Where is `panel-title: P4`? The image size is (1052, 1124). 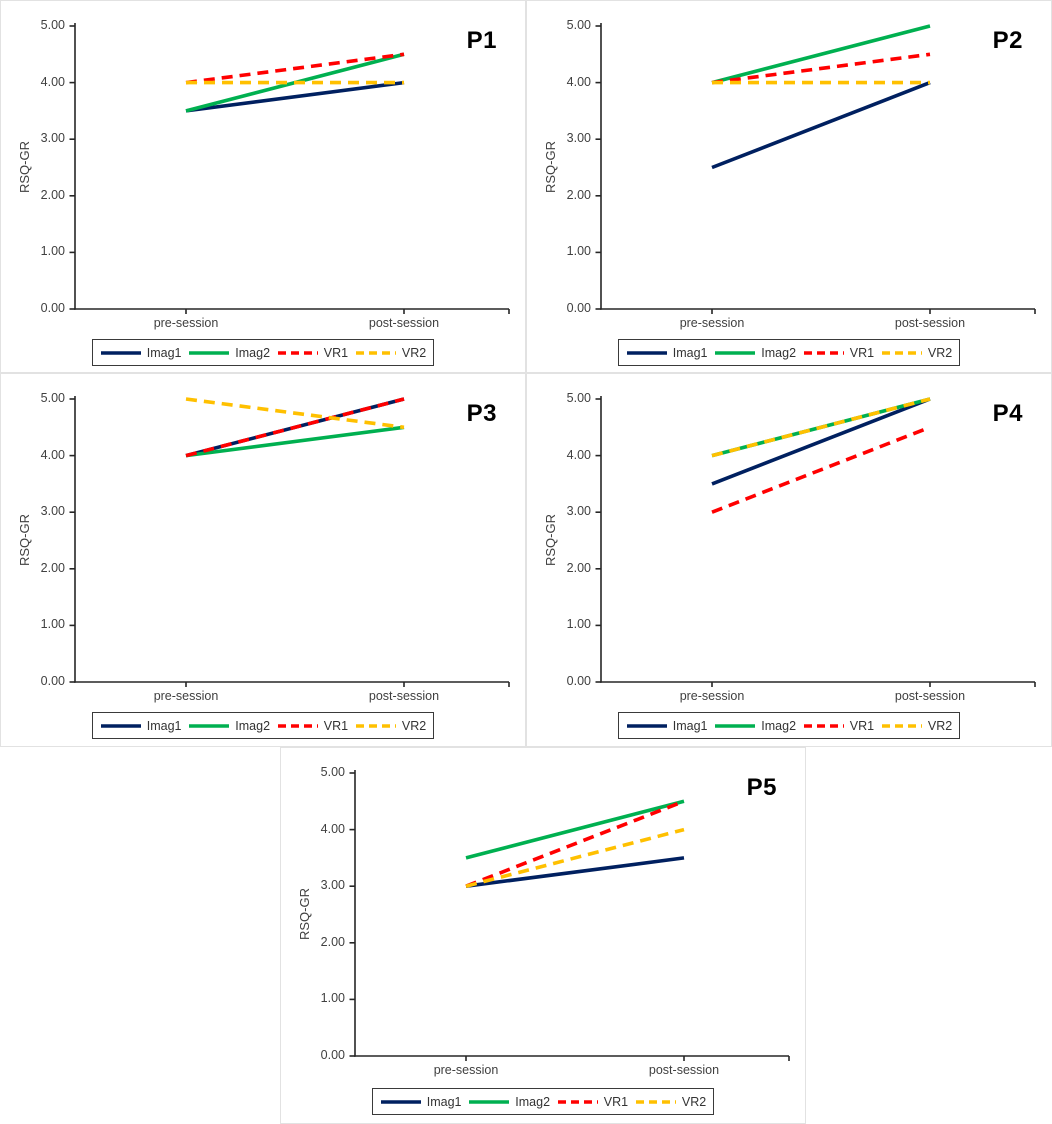
panel-title: P4 is located at coordinates (1007, 413).